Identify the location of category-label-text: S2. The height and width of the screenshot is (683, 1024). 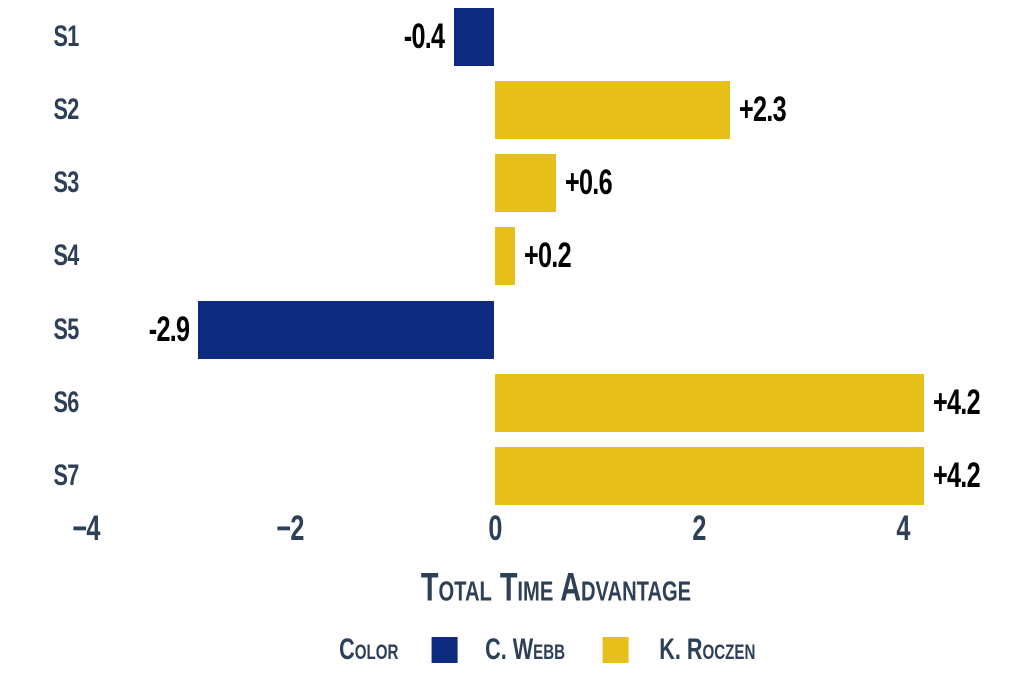
(66, 109).